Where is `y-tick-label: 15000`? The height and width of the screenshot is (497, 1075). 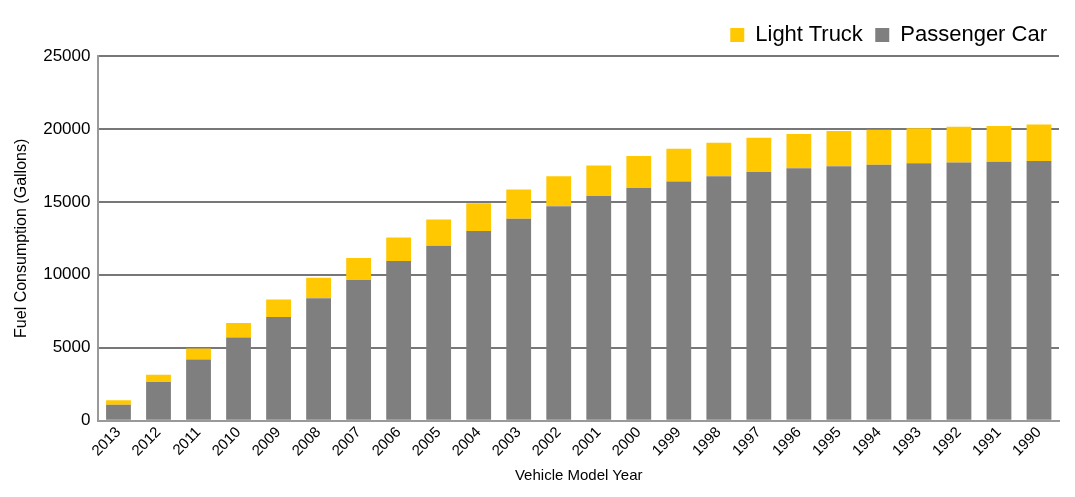 y-tick-label: 15000 is located at coordinates (67, 201).